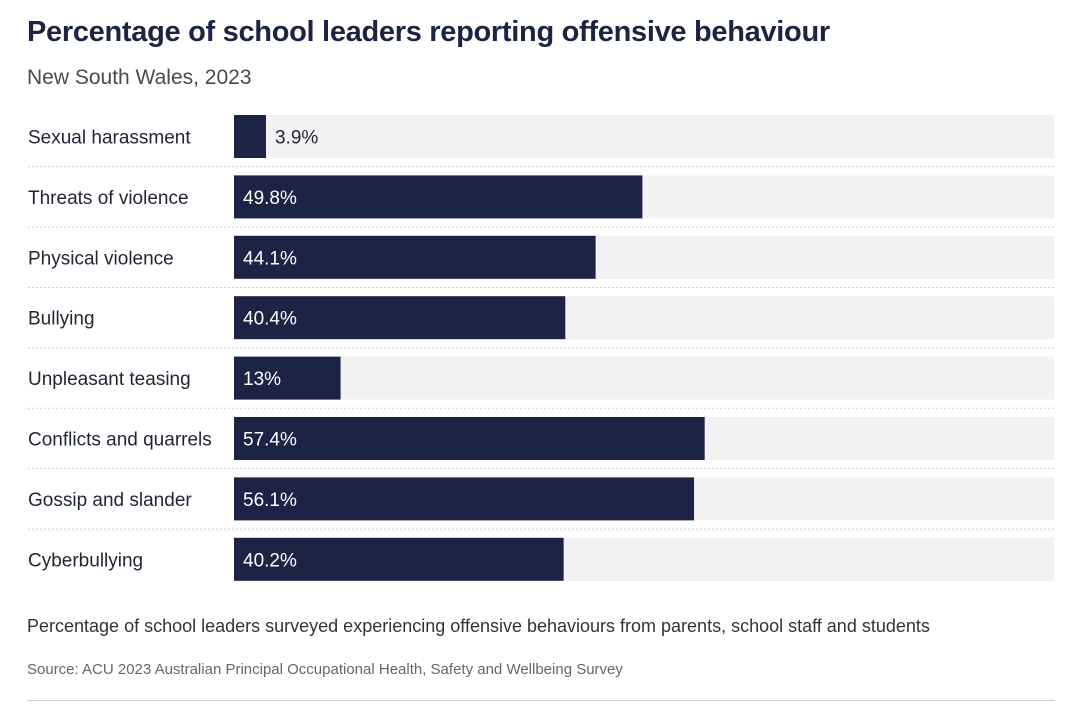  I want to click on bottom-divider, so click(541, 700).